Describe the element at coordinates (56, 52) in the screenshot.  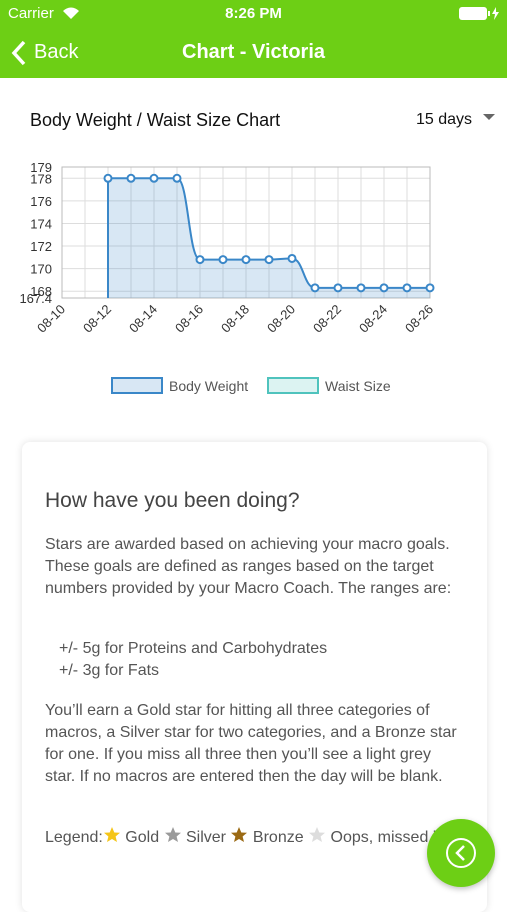
I see `back-button: Back` at that location.